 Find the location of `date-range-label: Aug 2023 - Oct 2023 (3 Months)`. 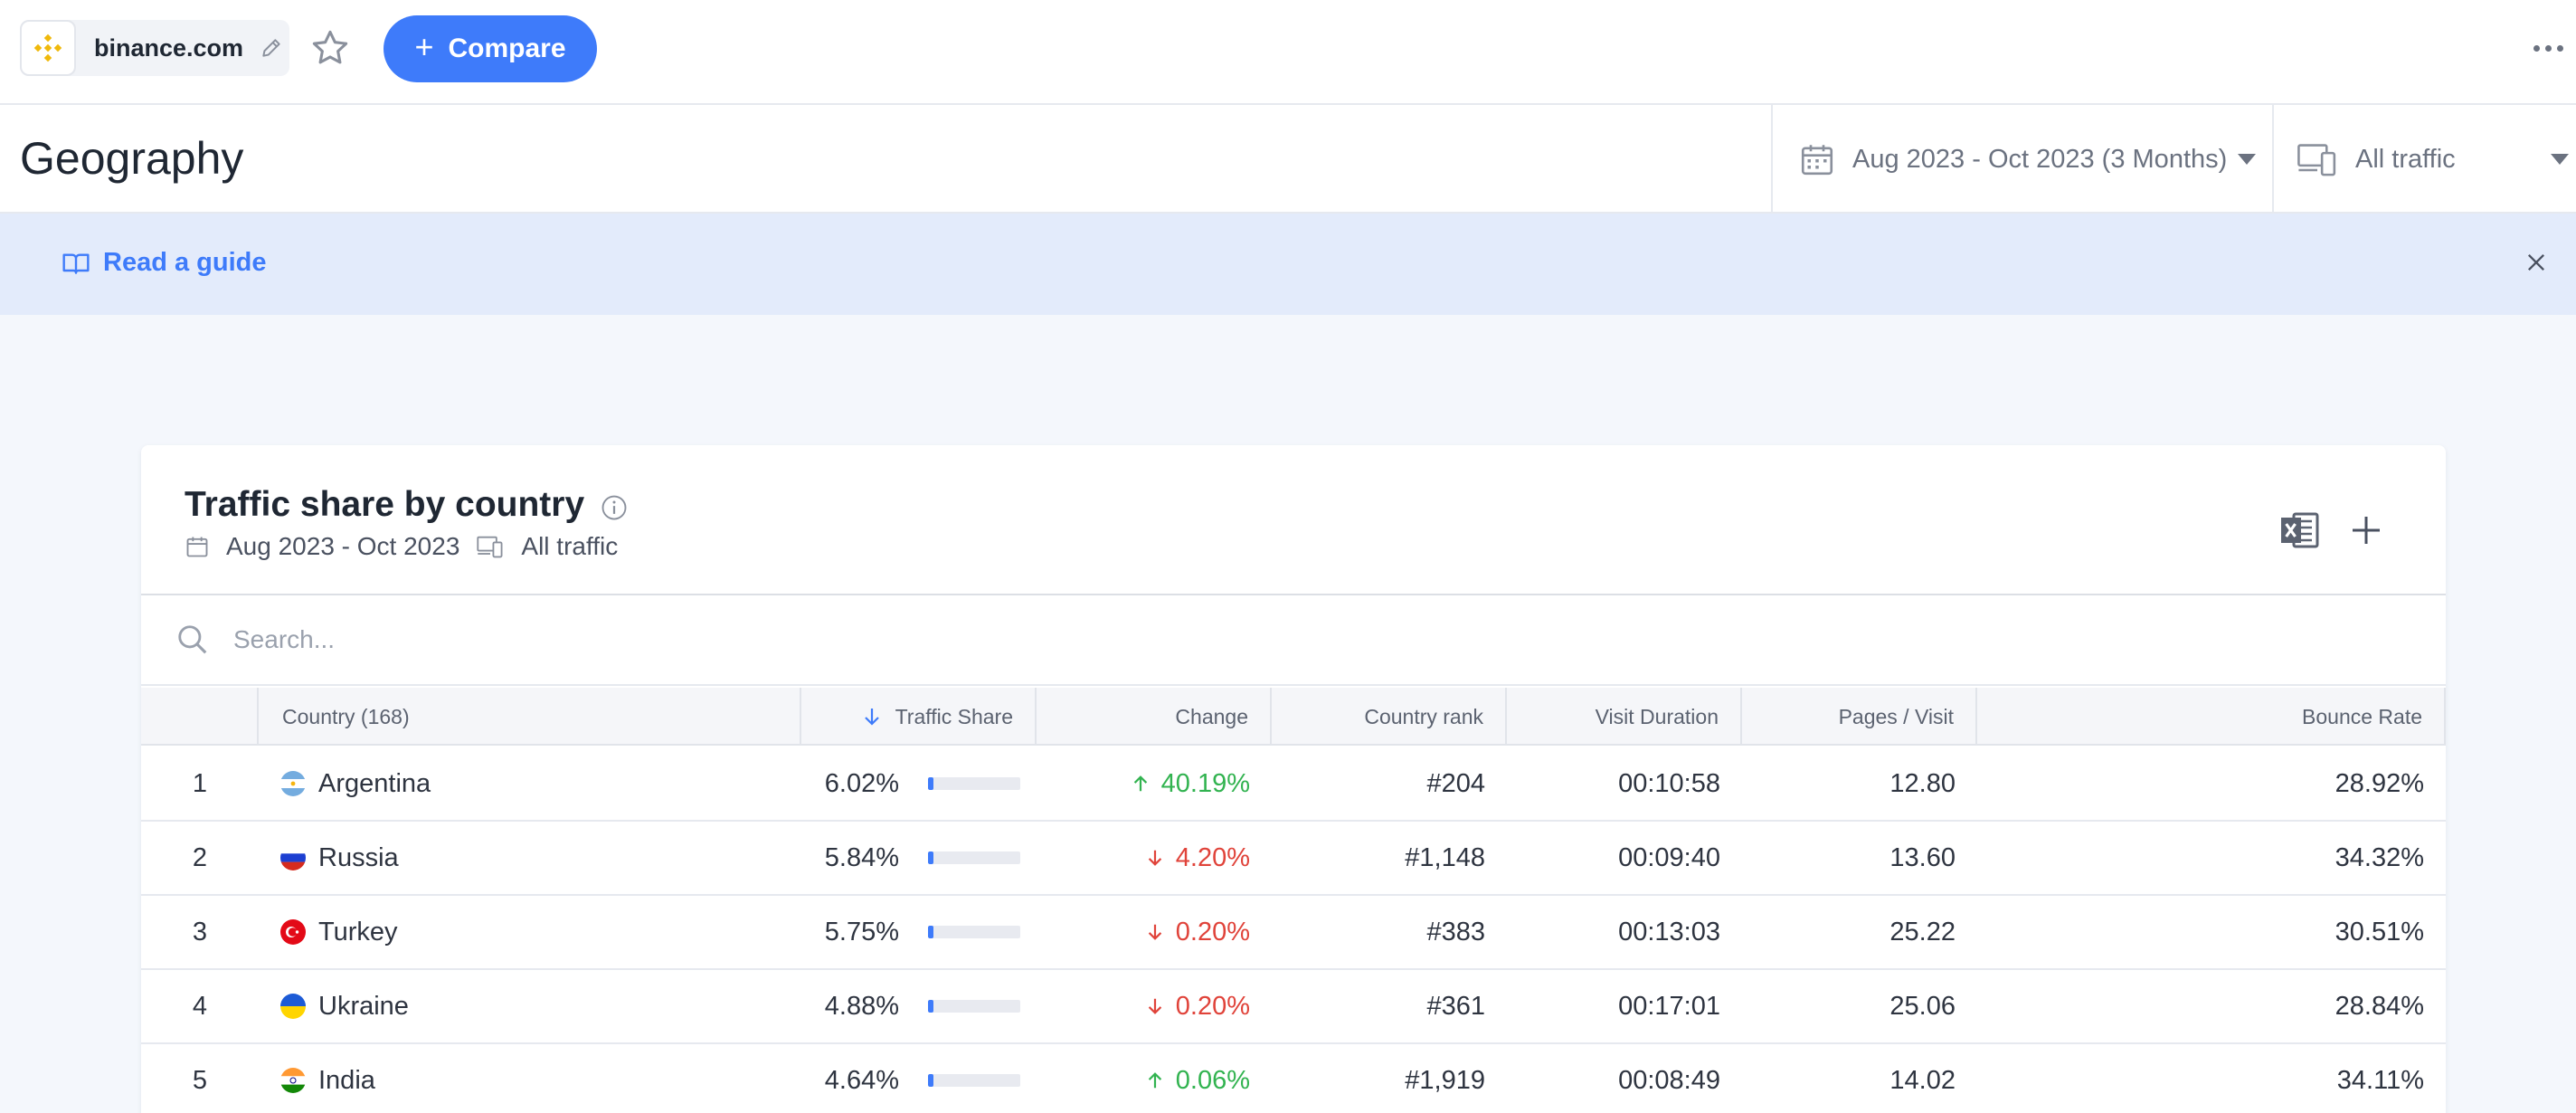

date-range-label: Aug 2023 - Oct 2023 (3 Months) is located at coordinates (2040, 159).